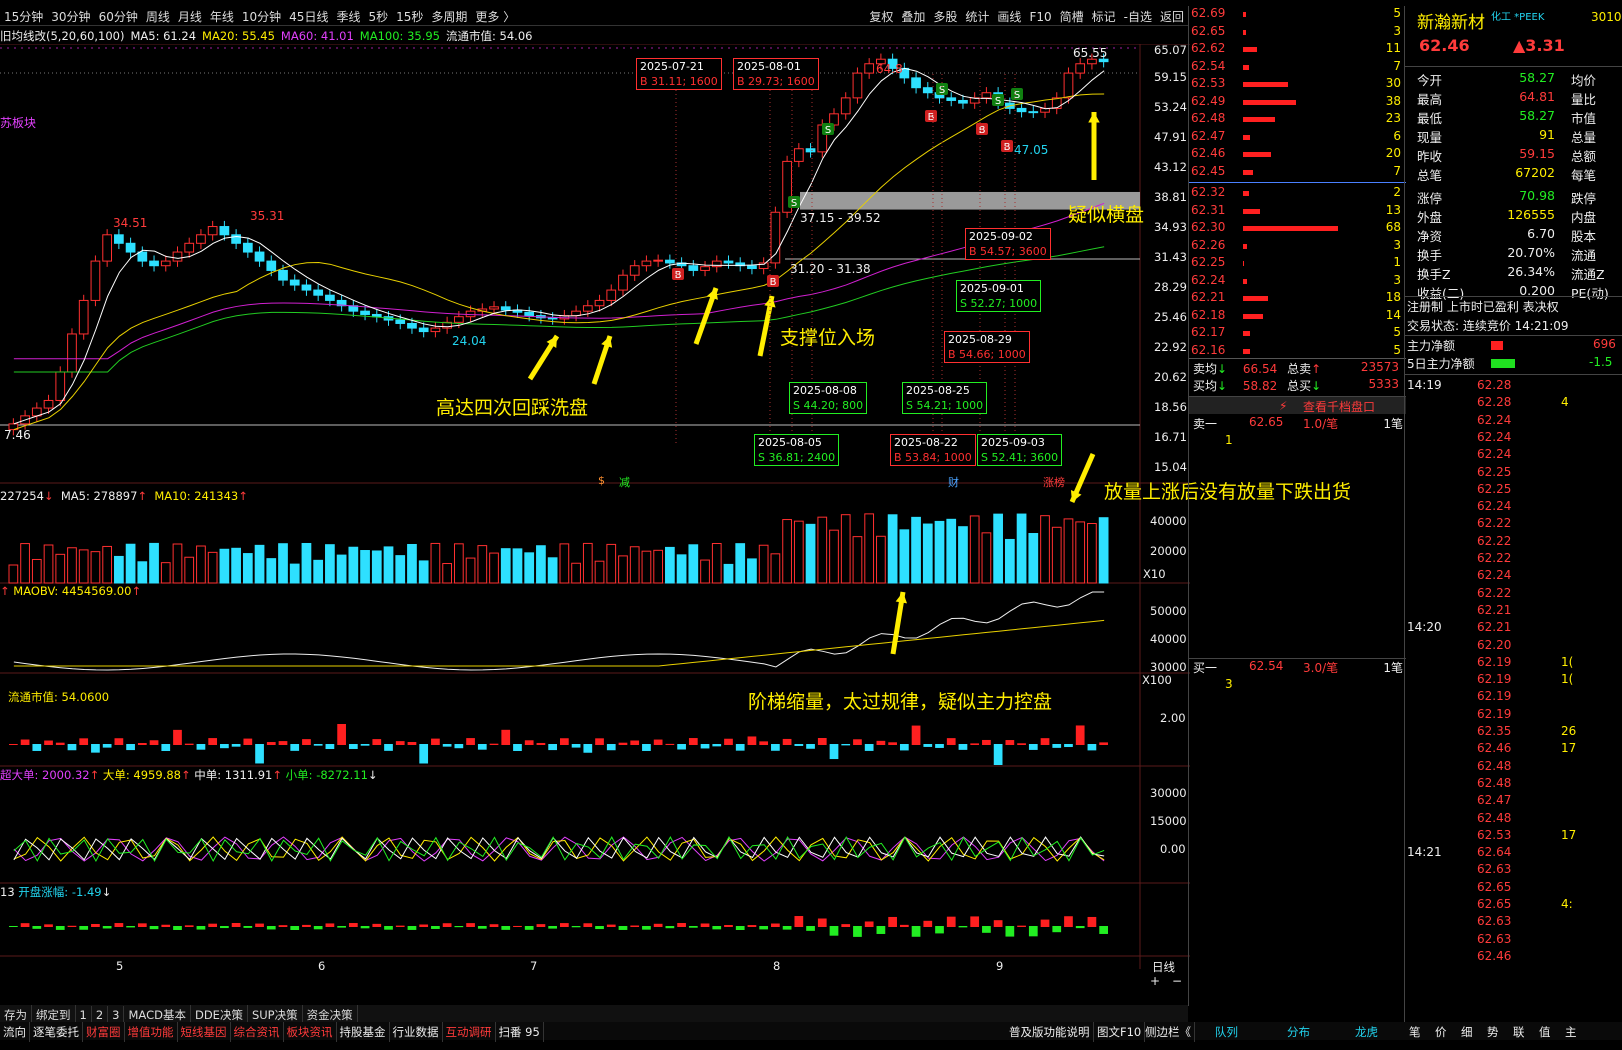 The image size is (1622, 1050). Describe the element at coordinates (1009, 17) in the screenshot. I see `draw-button: 画线` at that location.